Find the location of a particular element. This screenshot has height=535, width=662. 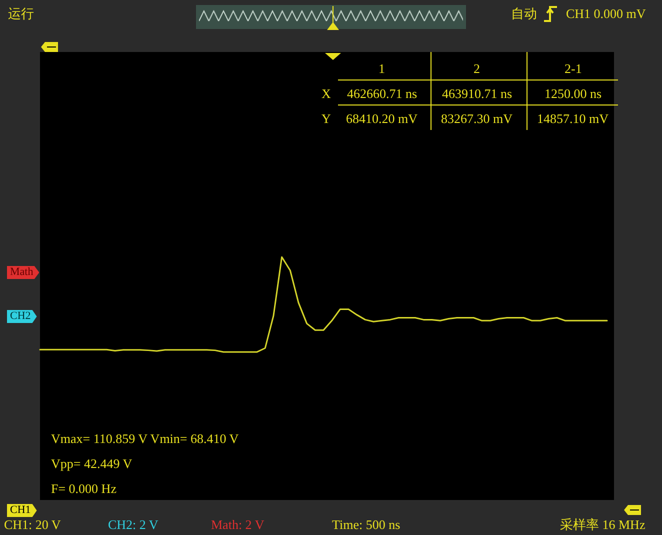

text: 1 is located at coordinates (381, 69).